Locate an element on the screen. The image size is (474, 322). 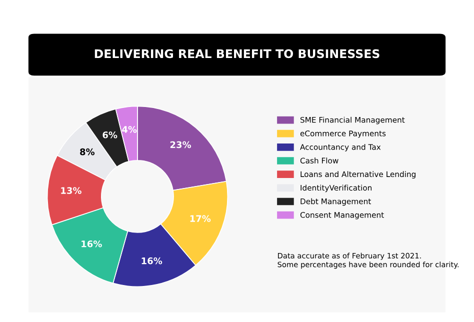
data-label: 17% is located at coordinates (200, 218).